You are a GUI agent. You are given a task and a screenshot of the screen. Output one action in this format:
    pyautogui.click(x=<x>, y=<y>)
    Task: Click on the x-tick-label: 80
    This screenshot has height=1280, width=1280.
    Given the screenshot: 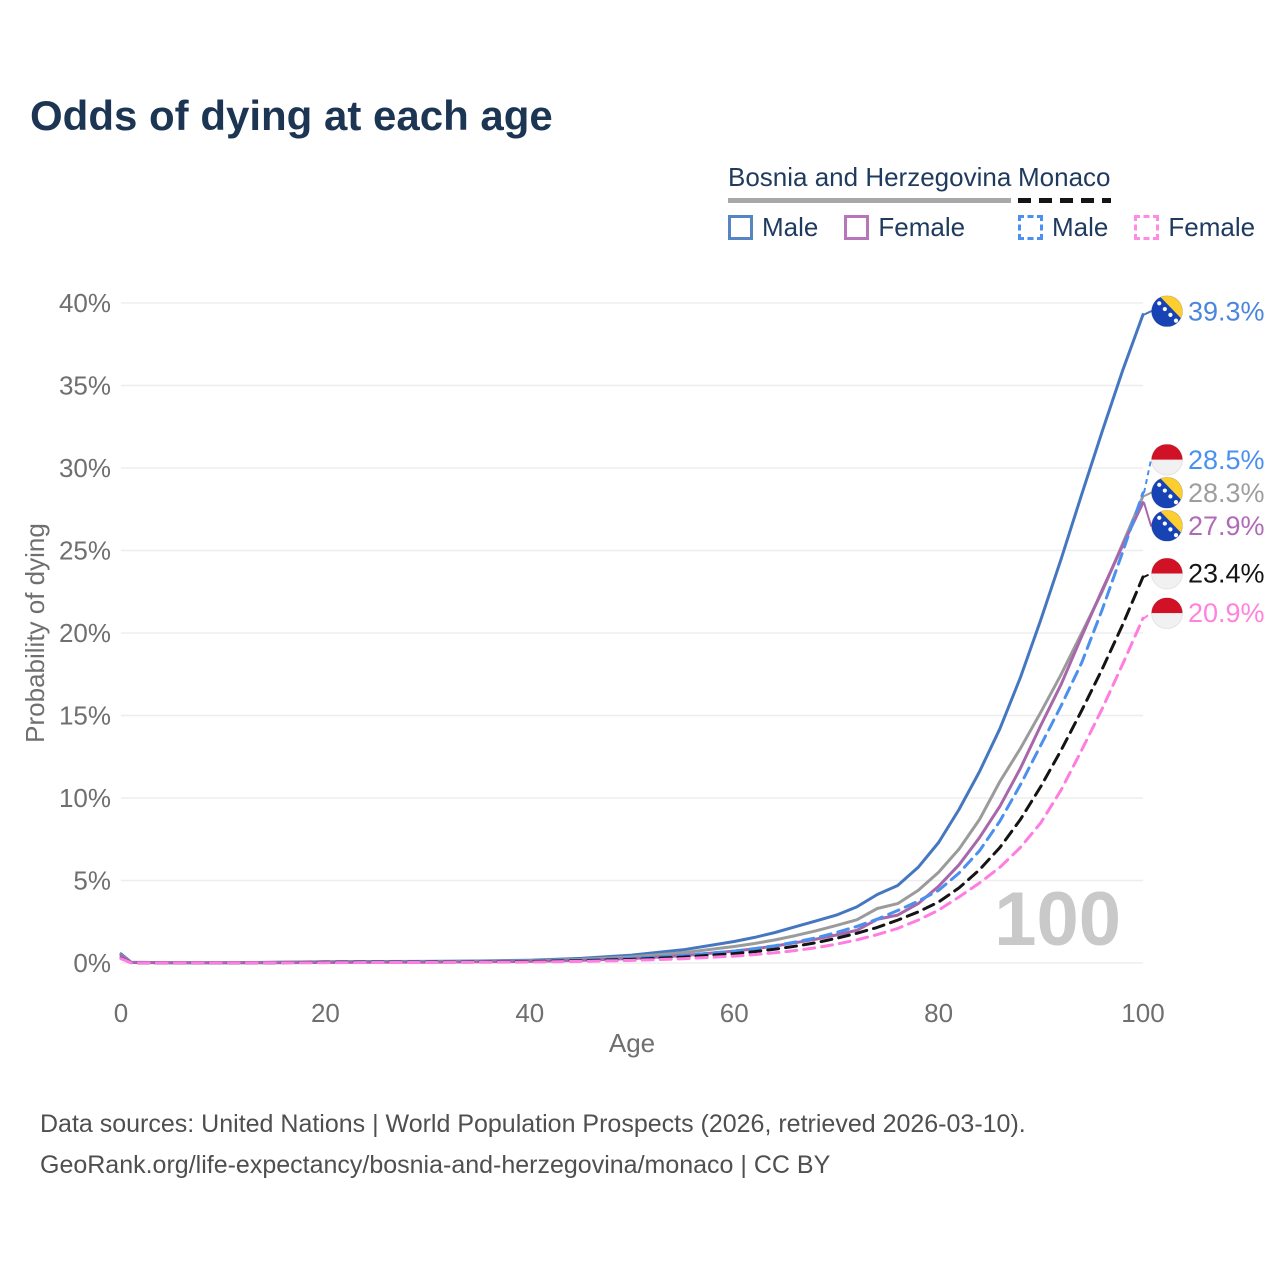 What is the action you would take?
    pyautogui.click(x=938, y=1013)
    